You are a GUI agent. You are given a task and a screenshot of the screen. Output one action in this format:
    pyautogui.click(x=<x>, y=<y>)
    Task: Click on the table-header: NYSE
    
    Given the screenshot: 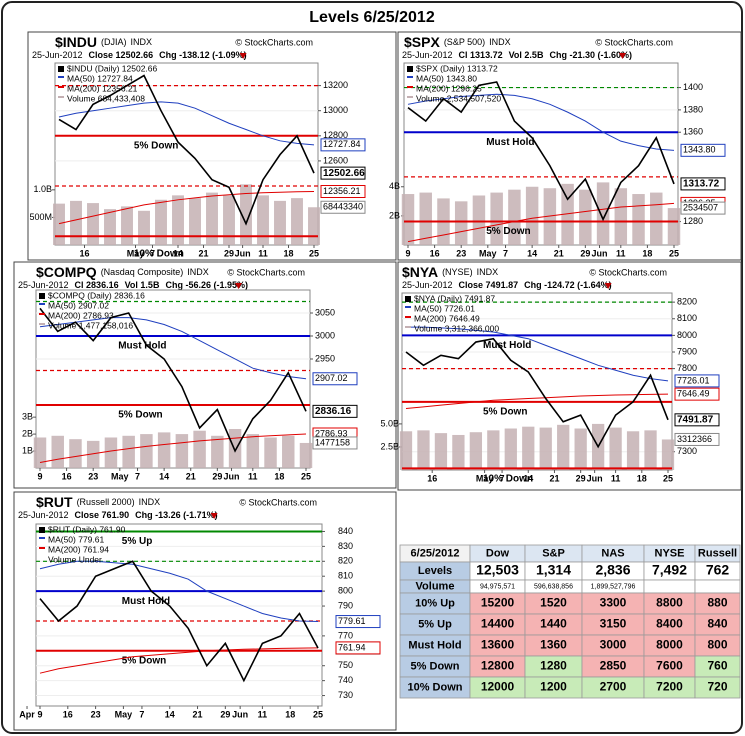 What is the action you would take?
    pyautogui.click(x=670, y=553)
    